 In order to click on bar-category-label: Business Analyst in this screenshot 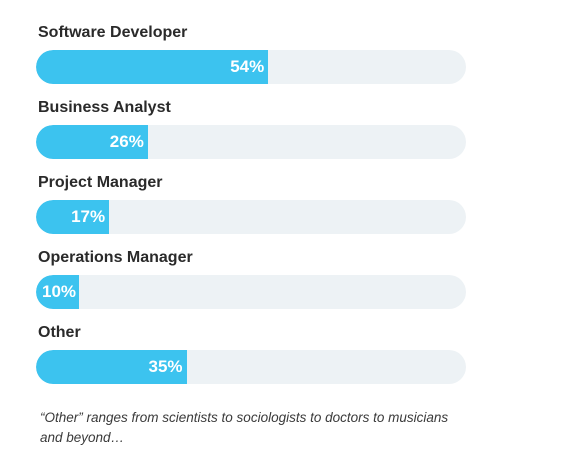, I will do `click(104, 107)`.